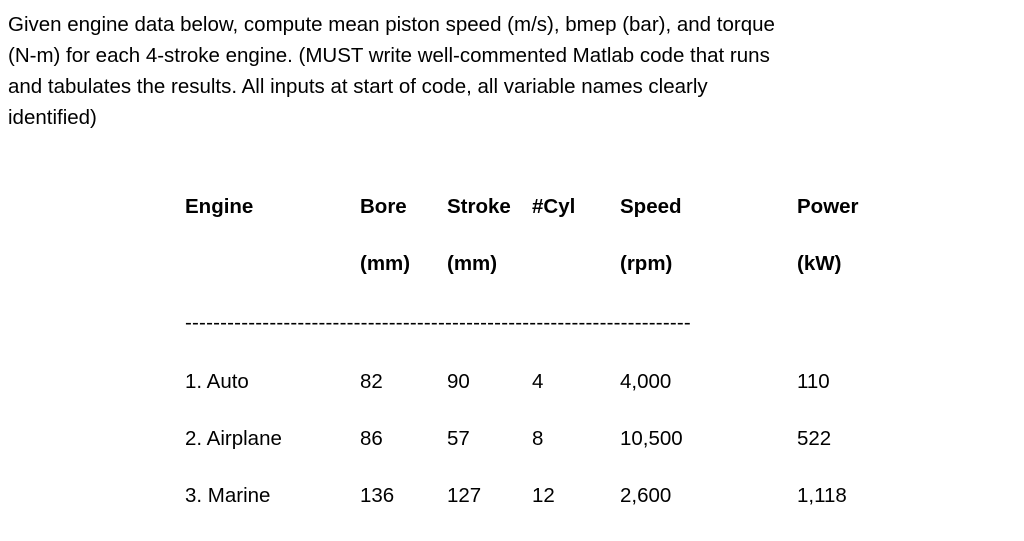 This screenshot has height=541, width=1024. Describe the element at coordinates (458, 438) in the screenshot. I see `cell-stroke: 57` at that location.